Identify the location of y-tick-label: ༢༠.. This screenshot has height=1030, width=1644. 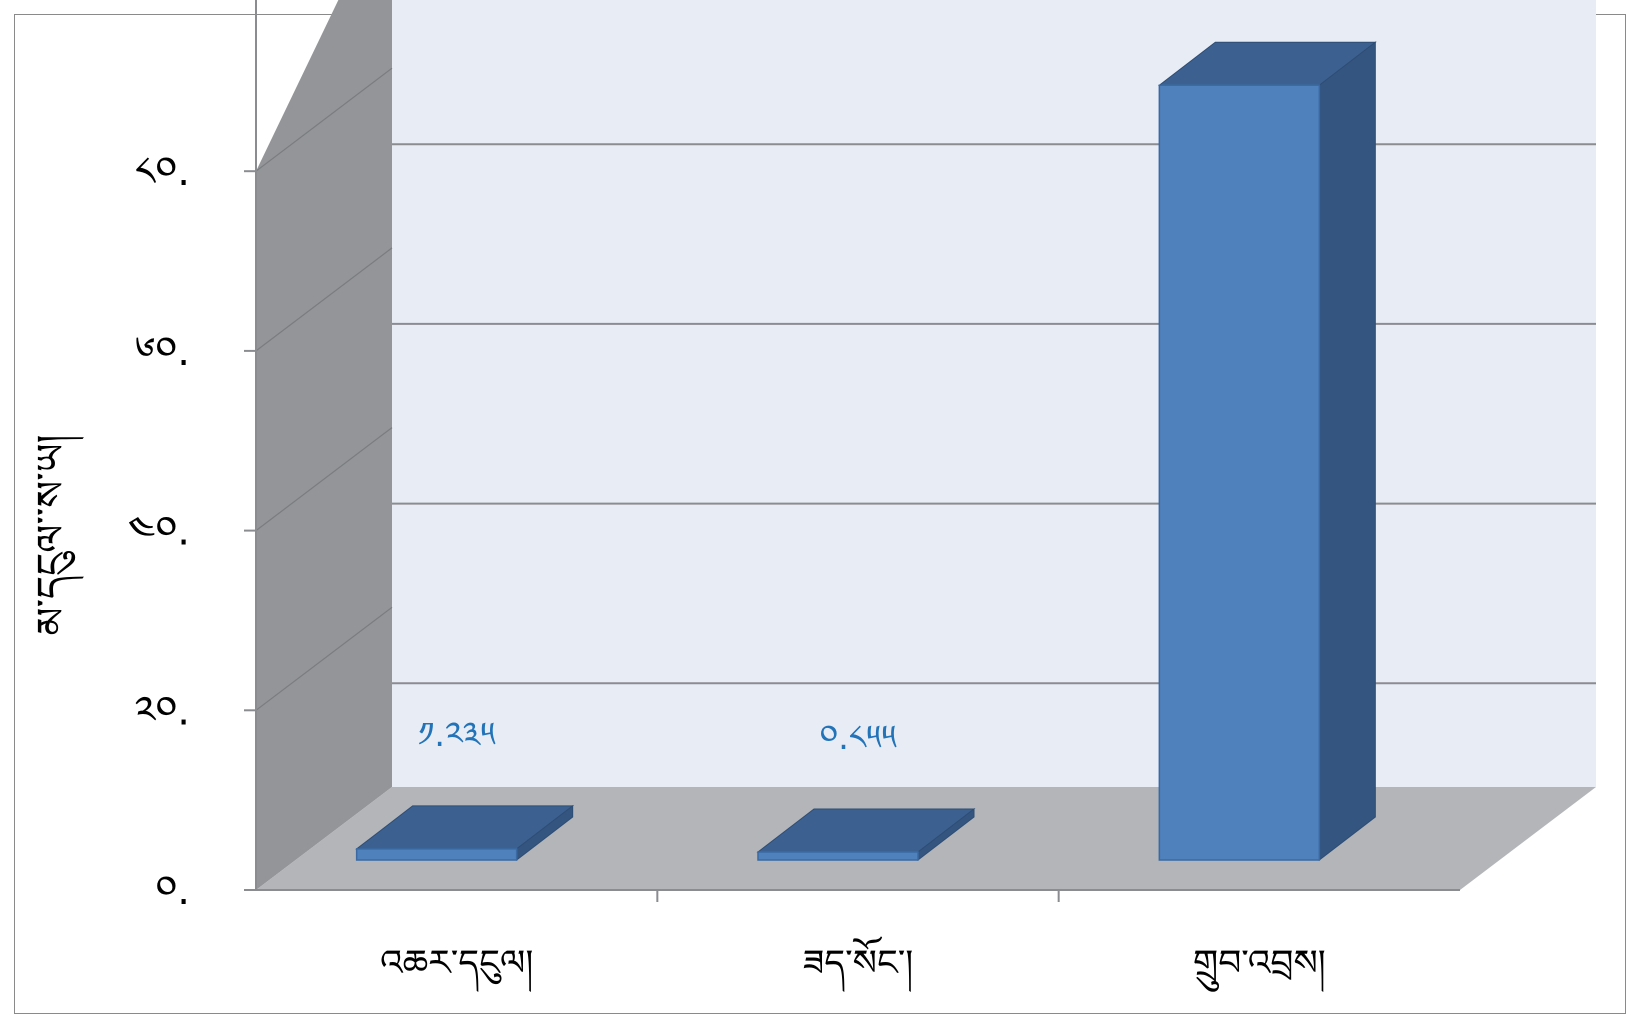
(162, 711).